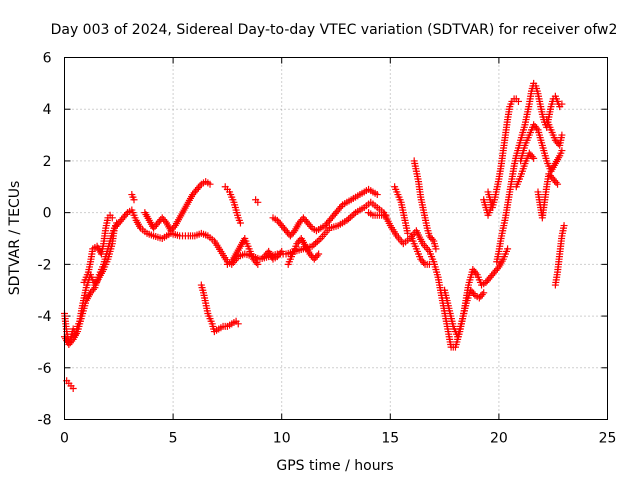 The width and height of the screenshot is (640, 480). I want to click on x-tick-label: 0, so click(64, 439).